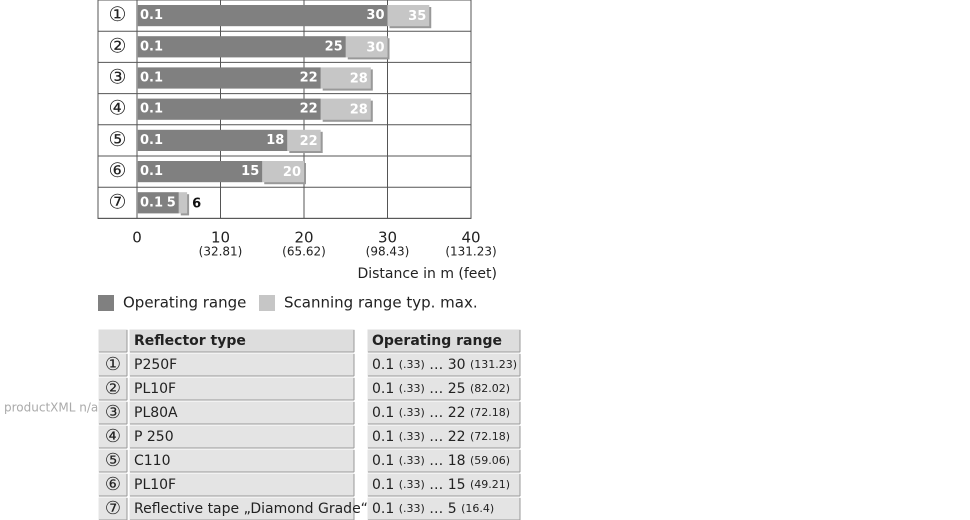 Image resolution: width=970 pixels, height=520 pixels. What do you see at coordinates (275, 140) in the screenshot?
I see `operating-label: 18` at bounding box center [275, 140].